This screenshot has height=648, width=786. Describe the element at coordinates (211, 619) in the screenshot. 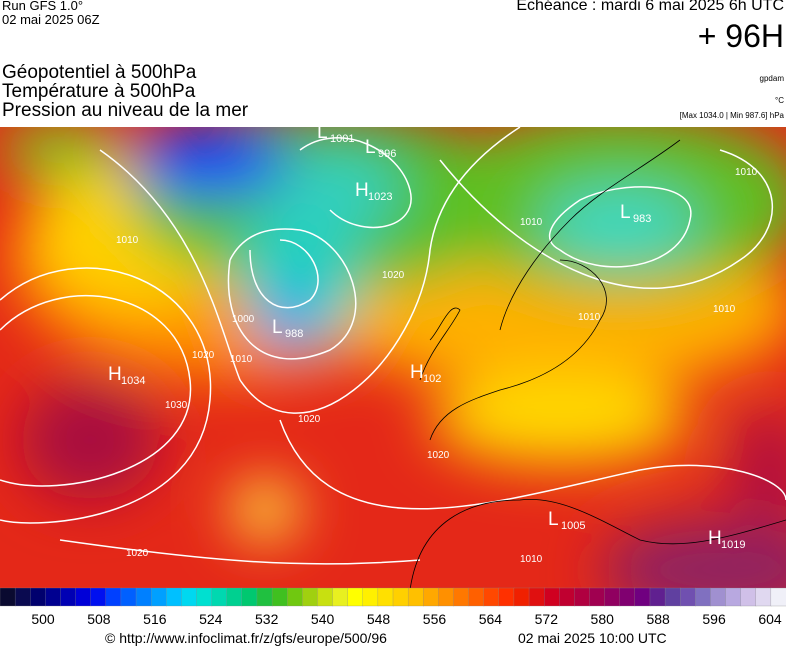

I see `colorbar-tick-label: 524` at that location.